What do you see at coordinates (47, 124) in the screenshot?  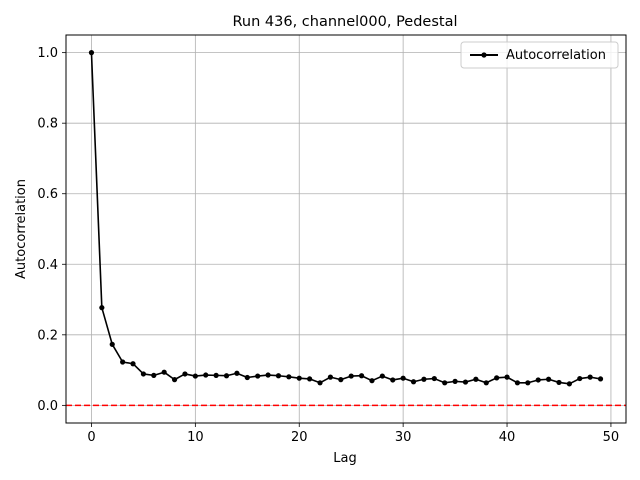 I see `y-tick-label: 0.8` at bounding box center [47, 124].